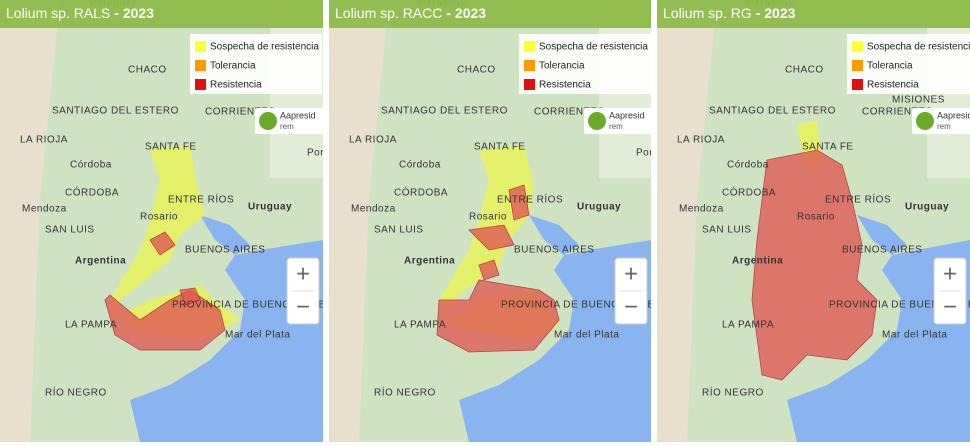  What do you see at coordinates (388, 13) in the screenshot?
I see `title-name: Lolium sp. RACC` at bounding box center [388, 13].